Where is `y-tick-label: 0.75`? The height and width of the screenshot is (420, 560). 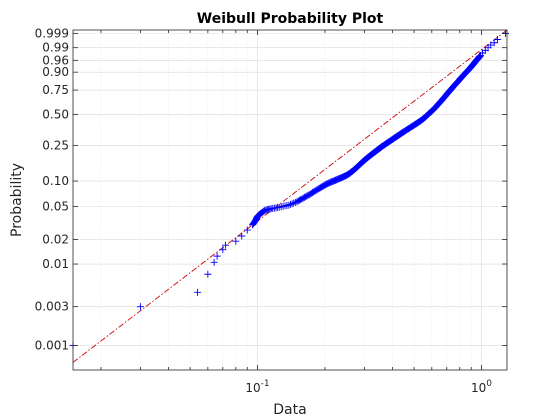
y-tick-label: 0.75 is located at coordinates (55, 90).